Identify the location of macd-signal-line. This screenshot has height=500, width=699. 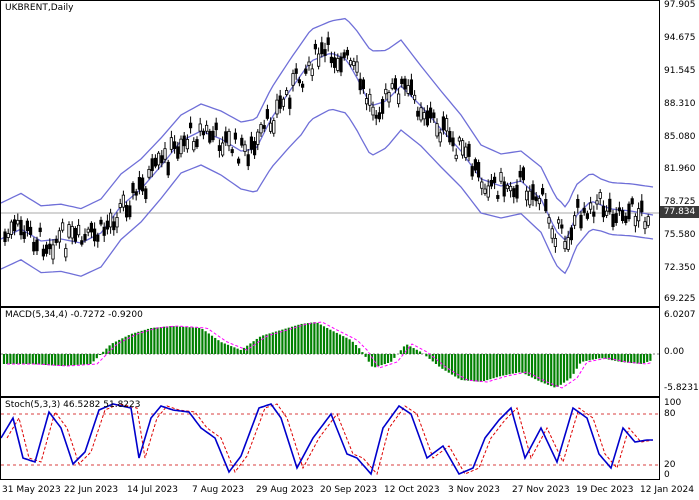
(330, 355).